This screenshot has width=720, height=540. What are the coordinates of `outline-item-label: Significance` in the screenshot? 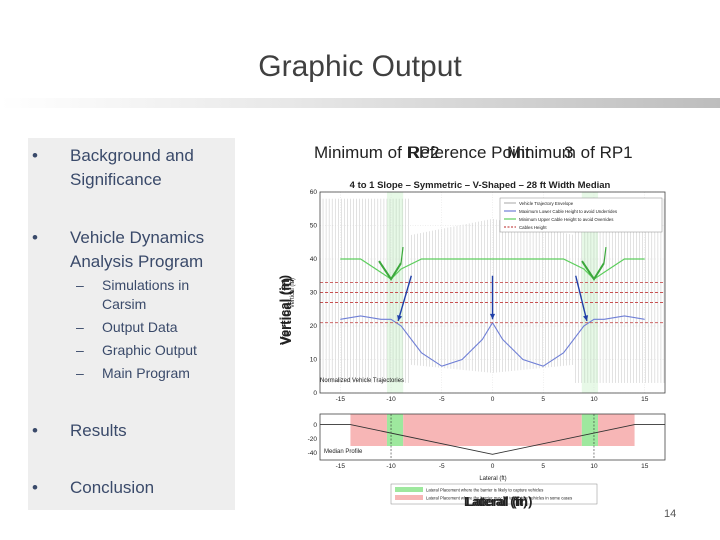 It's located at (116, 179).